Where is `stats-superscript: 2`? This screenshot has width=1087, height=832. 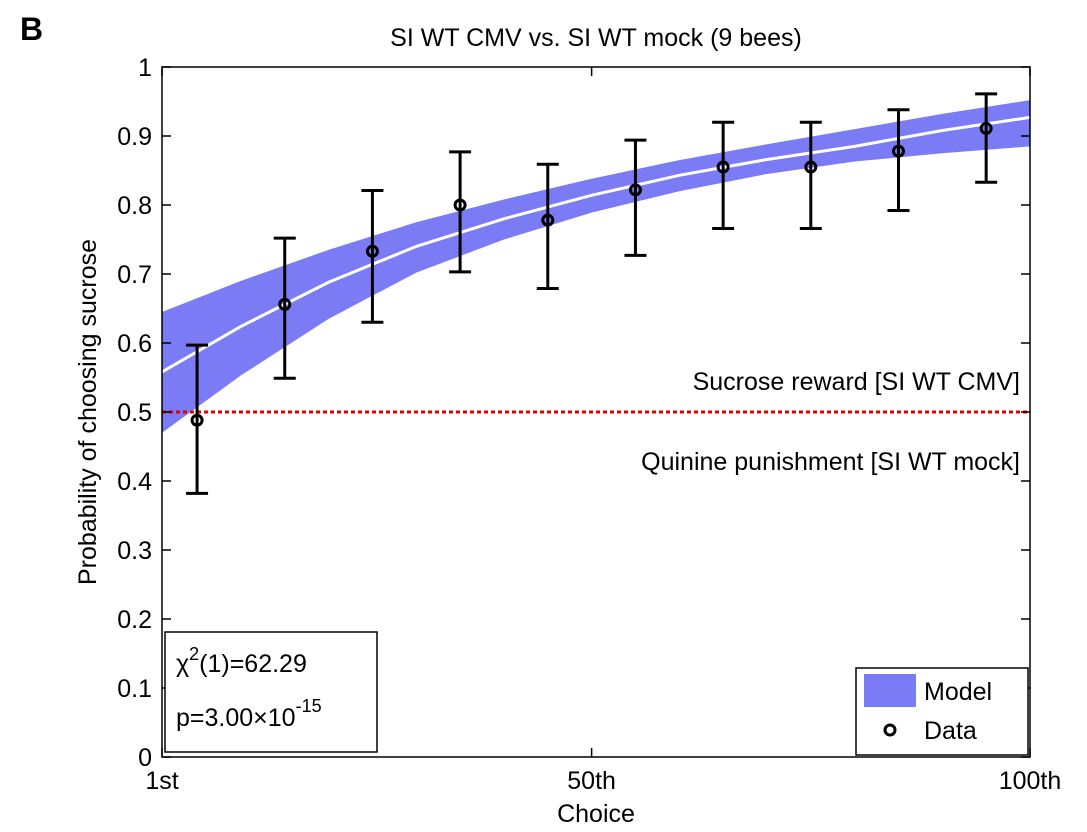
stats-superscript: 2 is located at coordinates (194, 654).